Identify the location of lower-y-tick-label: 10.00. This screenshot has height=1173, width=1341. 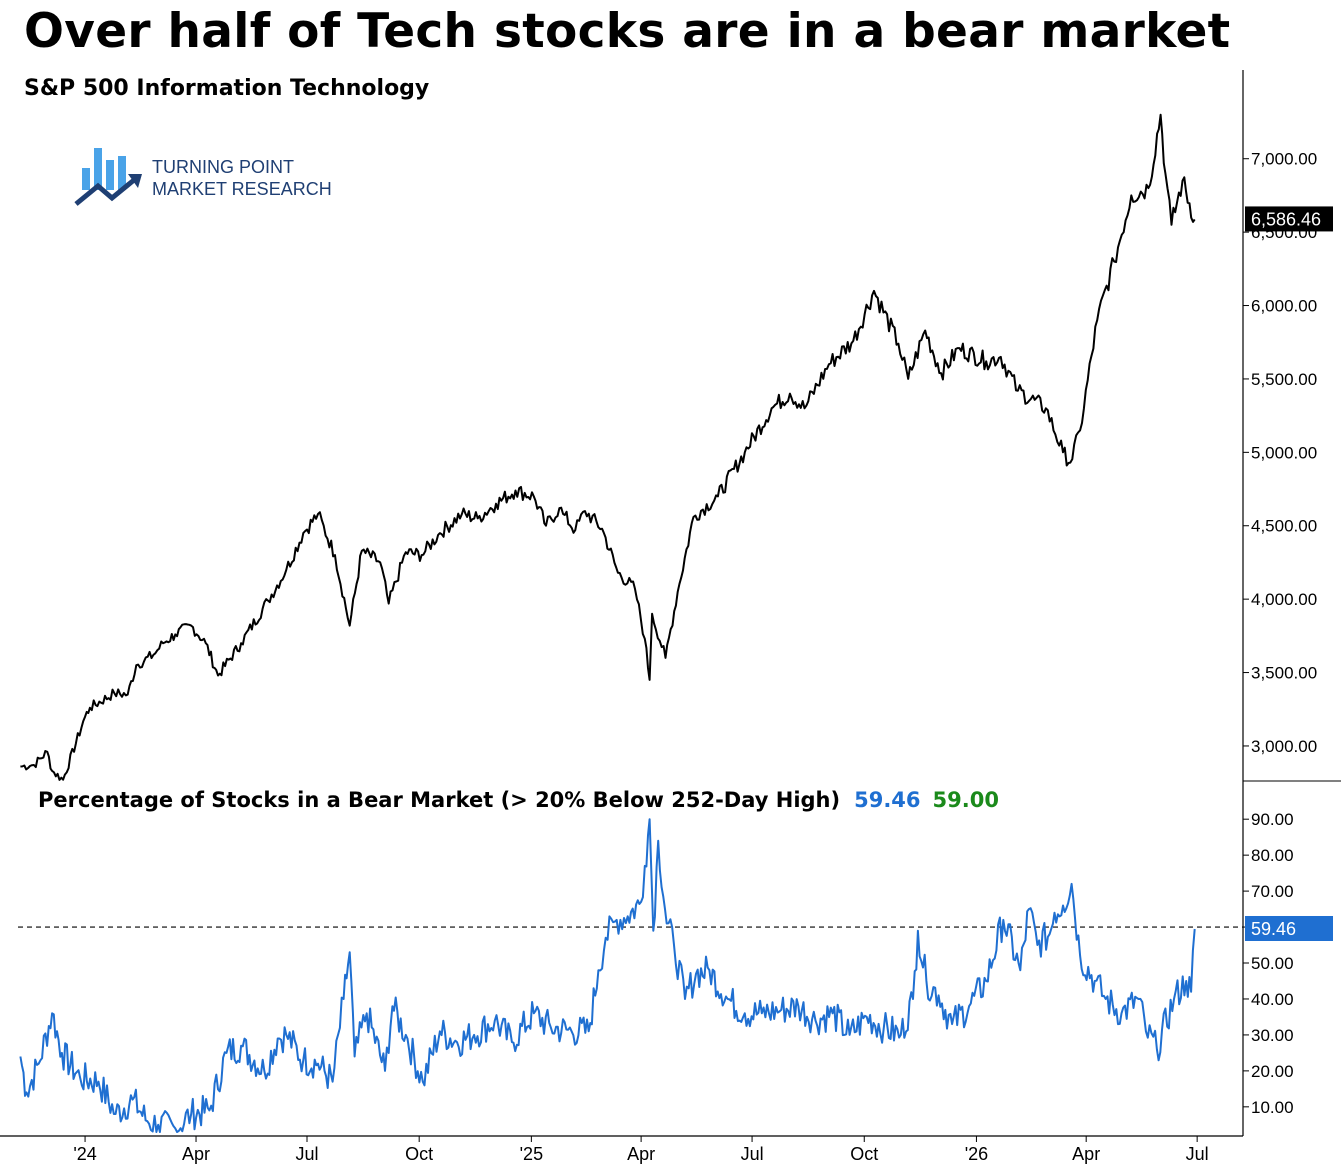
(1272, 1107).